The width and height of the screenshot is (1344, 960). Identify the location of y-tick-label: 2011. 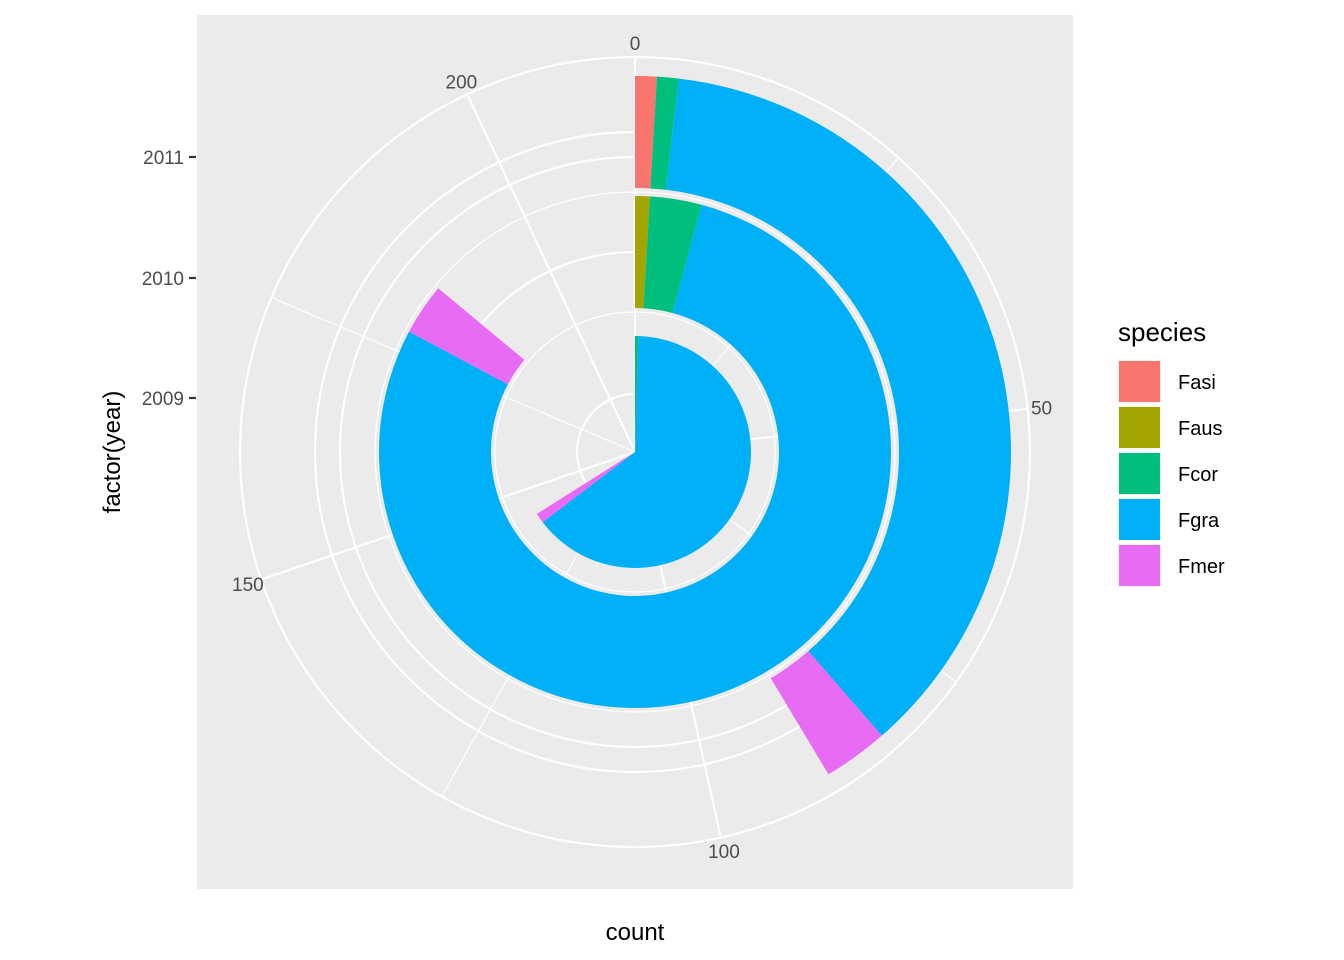
(163, 158).